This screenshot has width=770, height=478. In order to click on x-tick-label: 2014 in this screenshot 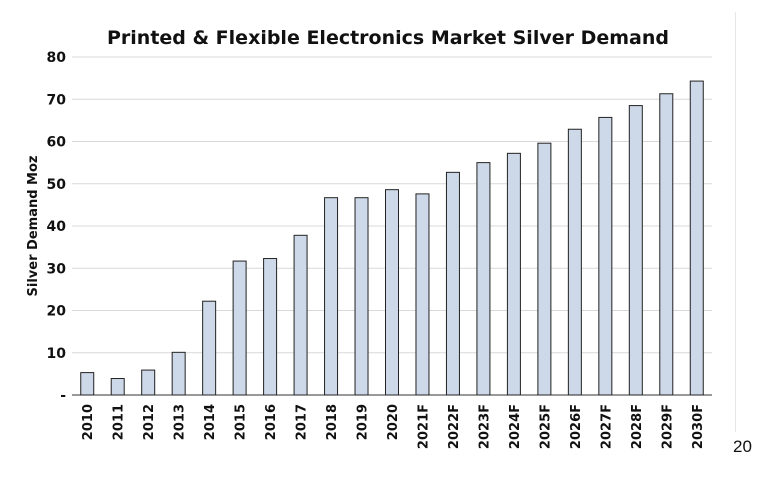, I will do `click(210, 422)`.